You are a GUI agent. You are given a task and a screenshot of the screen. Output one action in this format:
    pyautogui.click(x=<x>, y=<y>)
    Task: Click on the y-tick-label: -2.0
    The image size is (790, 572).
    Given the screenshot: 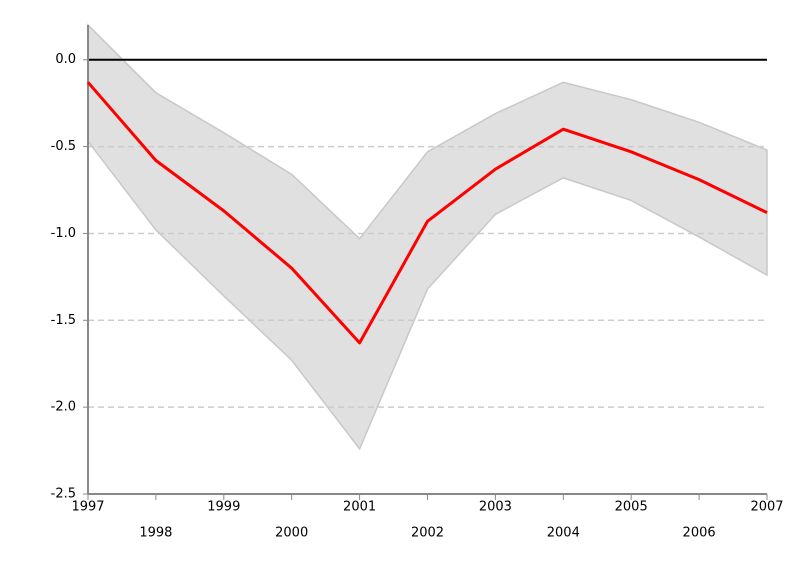 What is the action you would take?
    pyautogui.click(x=63, y=407)
    